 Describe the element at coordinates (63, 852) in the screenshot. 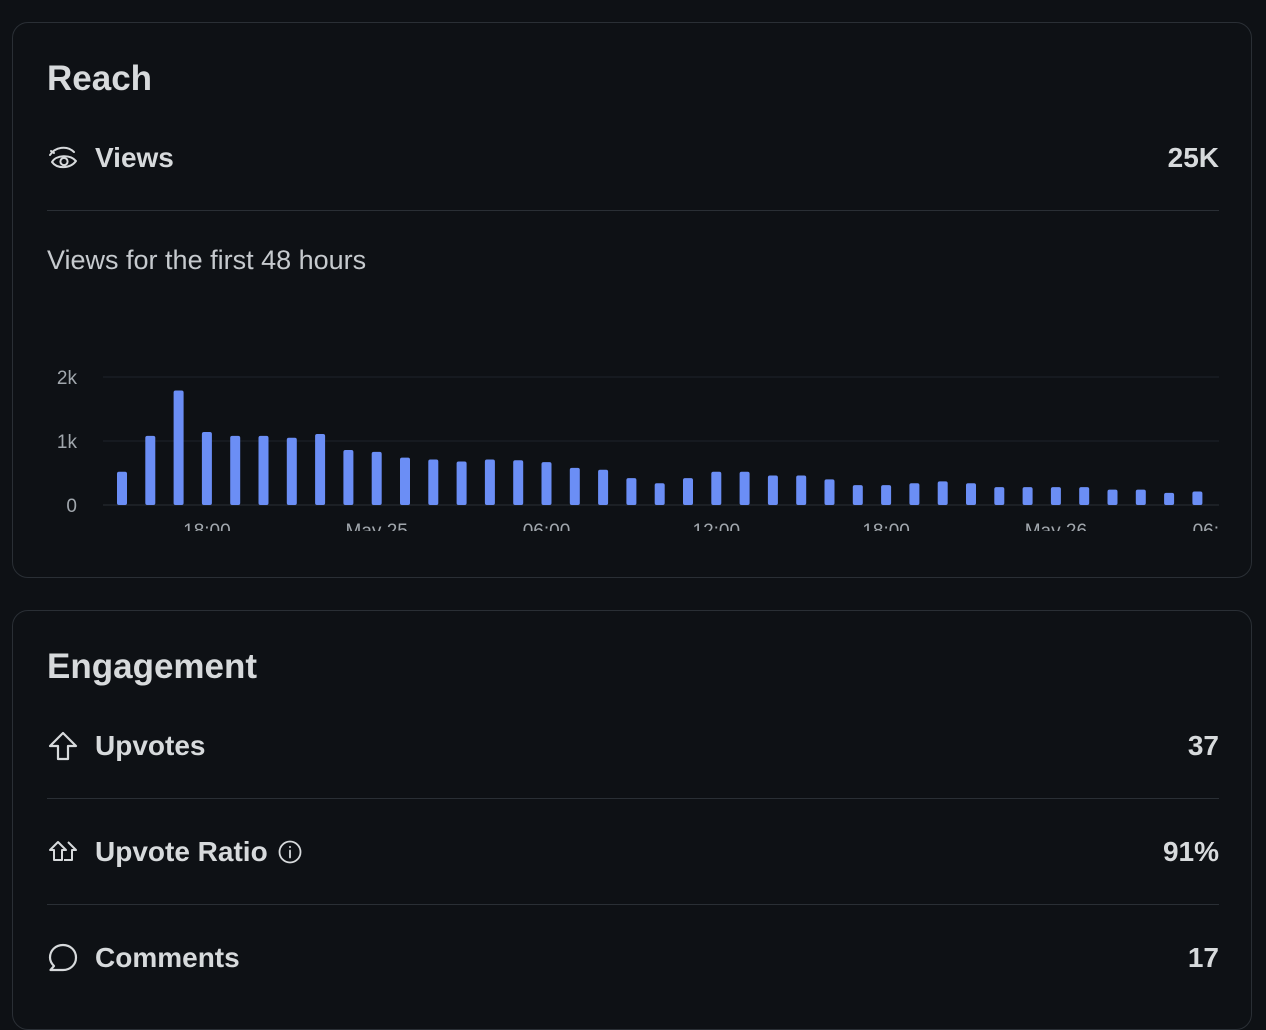

I see `double-arrow-up-icon` at that location.